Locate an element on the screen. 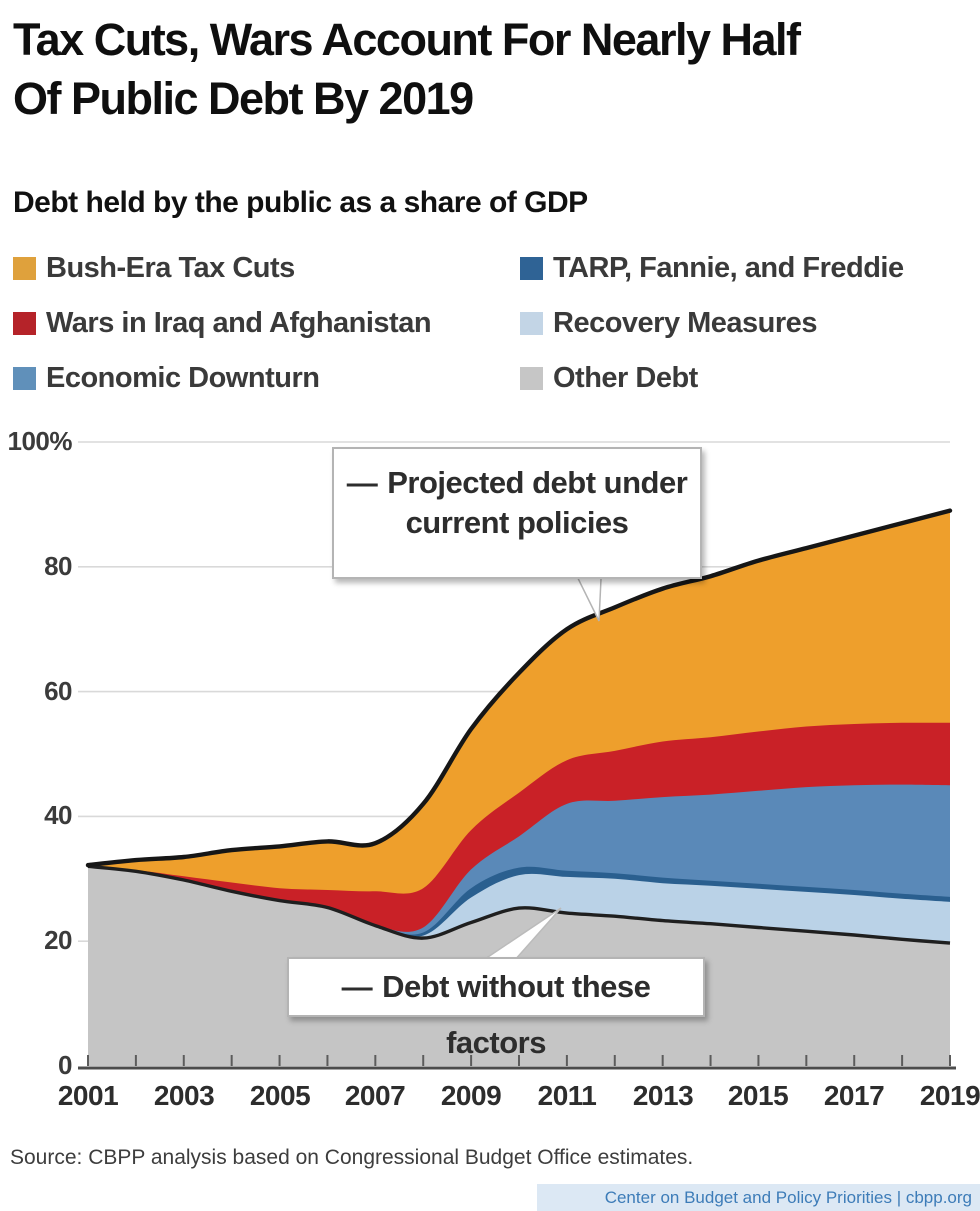 Image resolution: width=980 pixels, height=1211 pixels. y-axis-label-0: 0 is located at coordinates (65, 1065).